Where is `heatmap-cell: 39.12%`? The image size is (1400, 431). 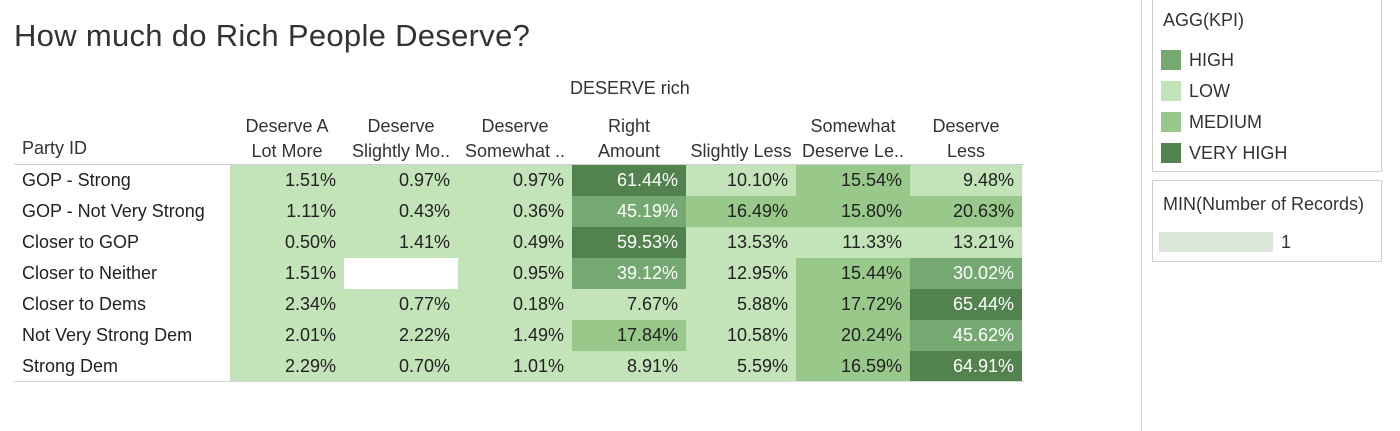 heatmap-cell: 39.12% is located at coordinates (629, 273).